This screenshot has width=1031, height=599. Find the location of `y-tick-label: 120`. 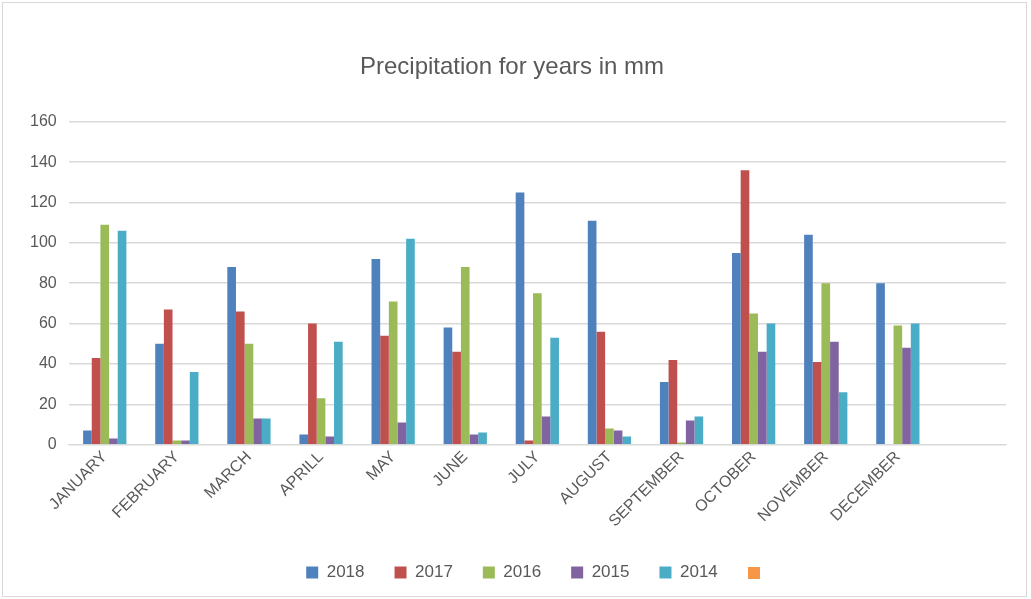

y-tick-label: 120 is located at coordinates (43, 201).